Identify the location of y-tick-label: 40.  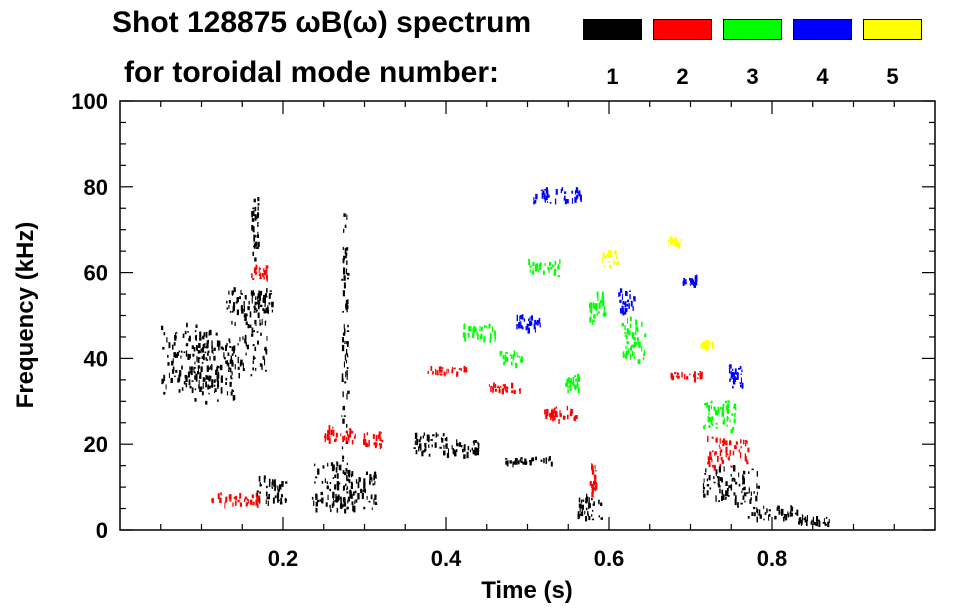
(96, 358).